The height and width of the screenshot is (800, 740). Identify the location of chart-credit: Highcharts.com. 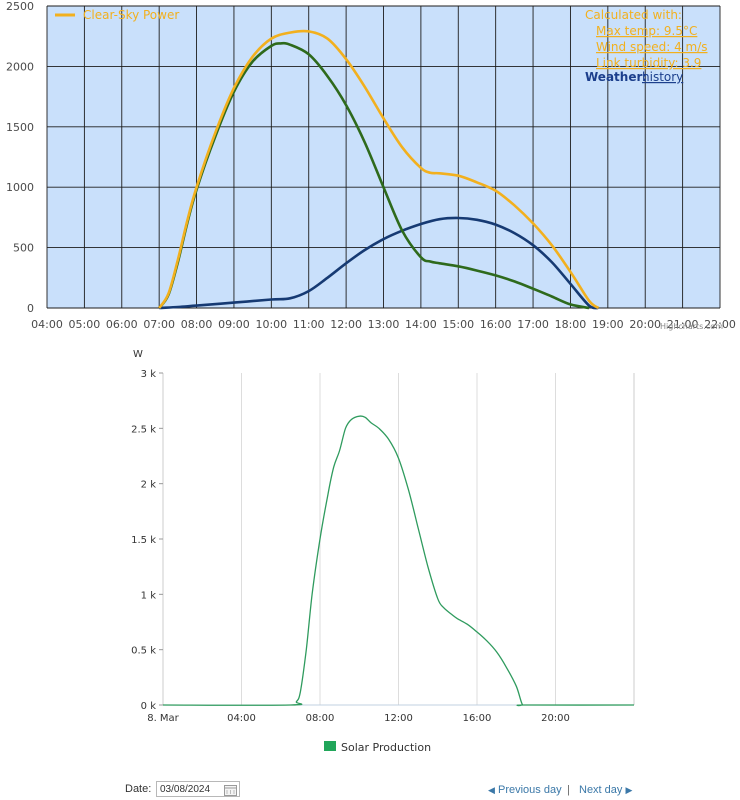
(691, 326).